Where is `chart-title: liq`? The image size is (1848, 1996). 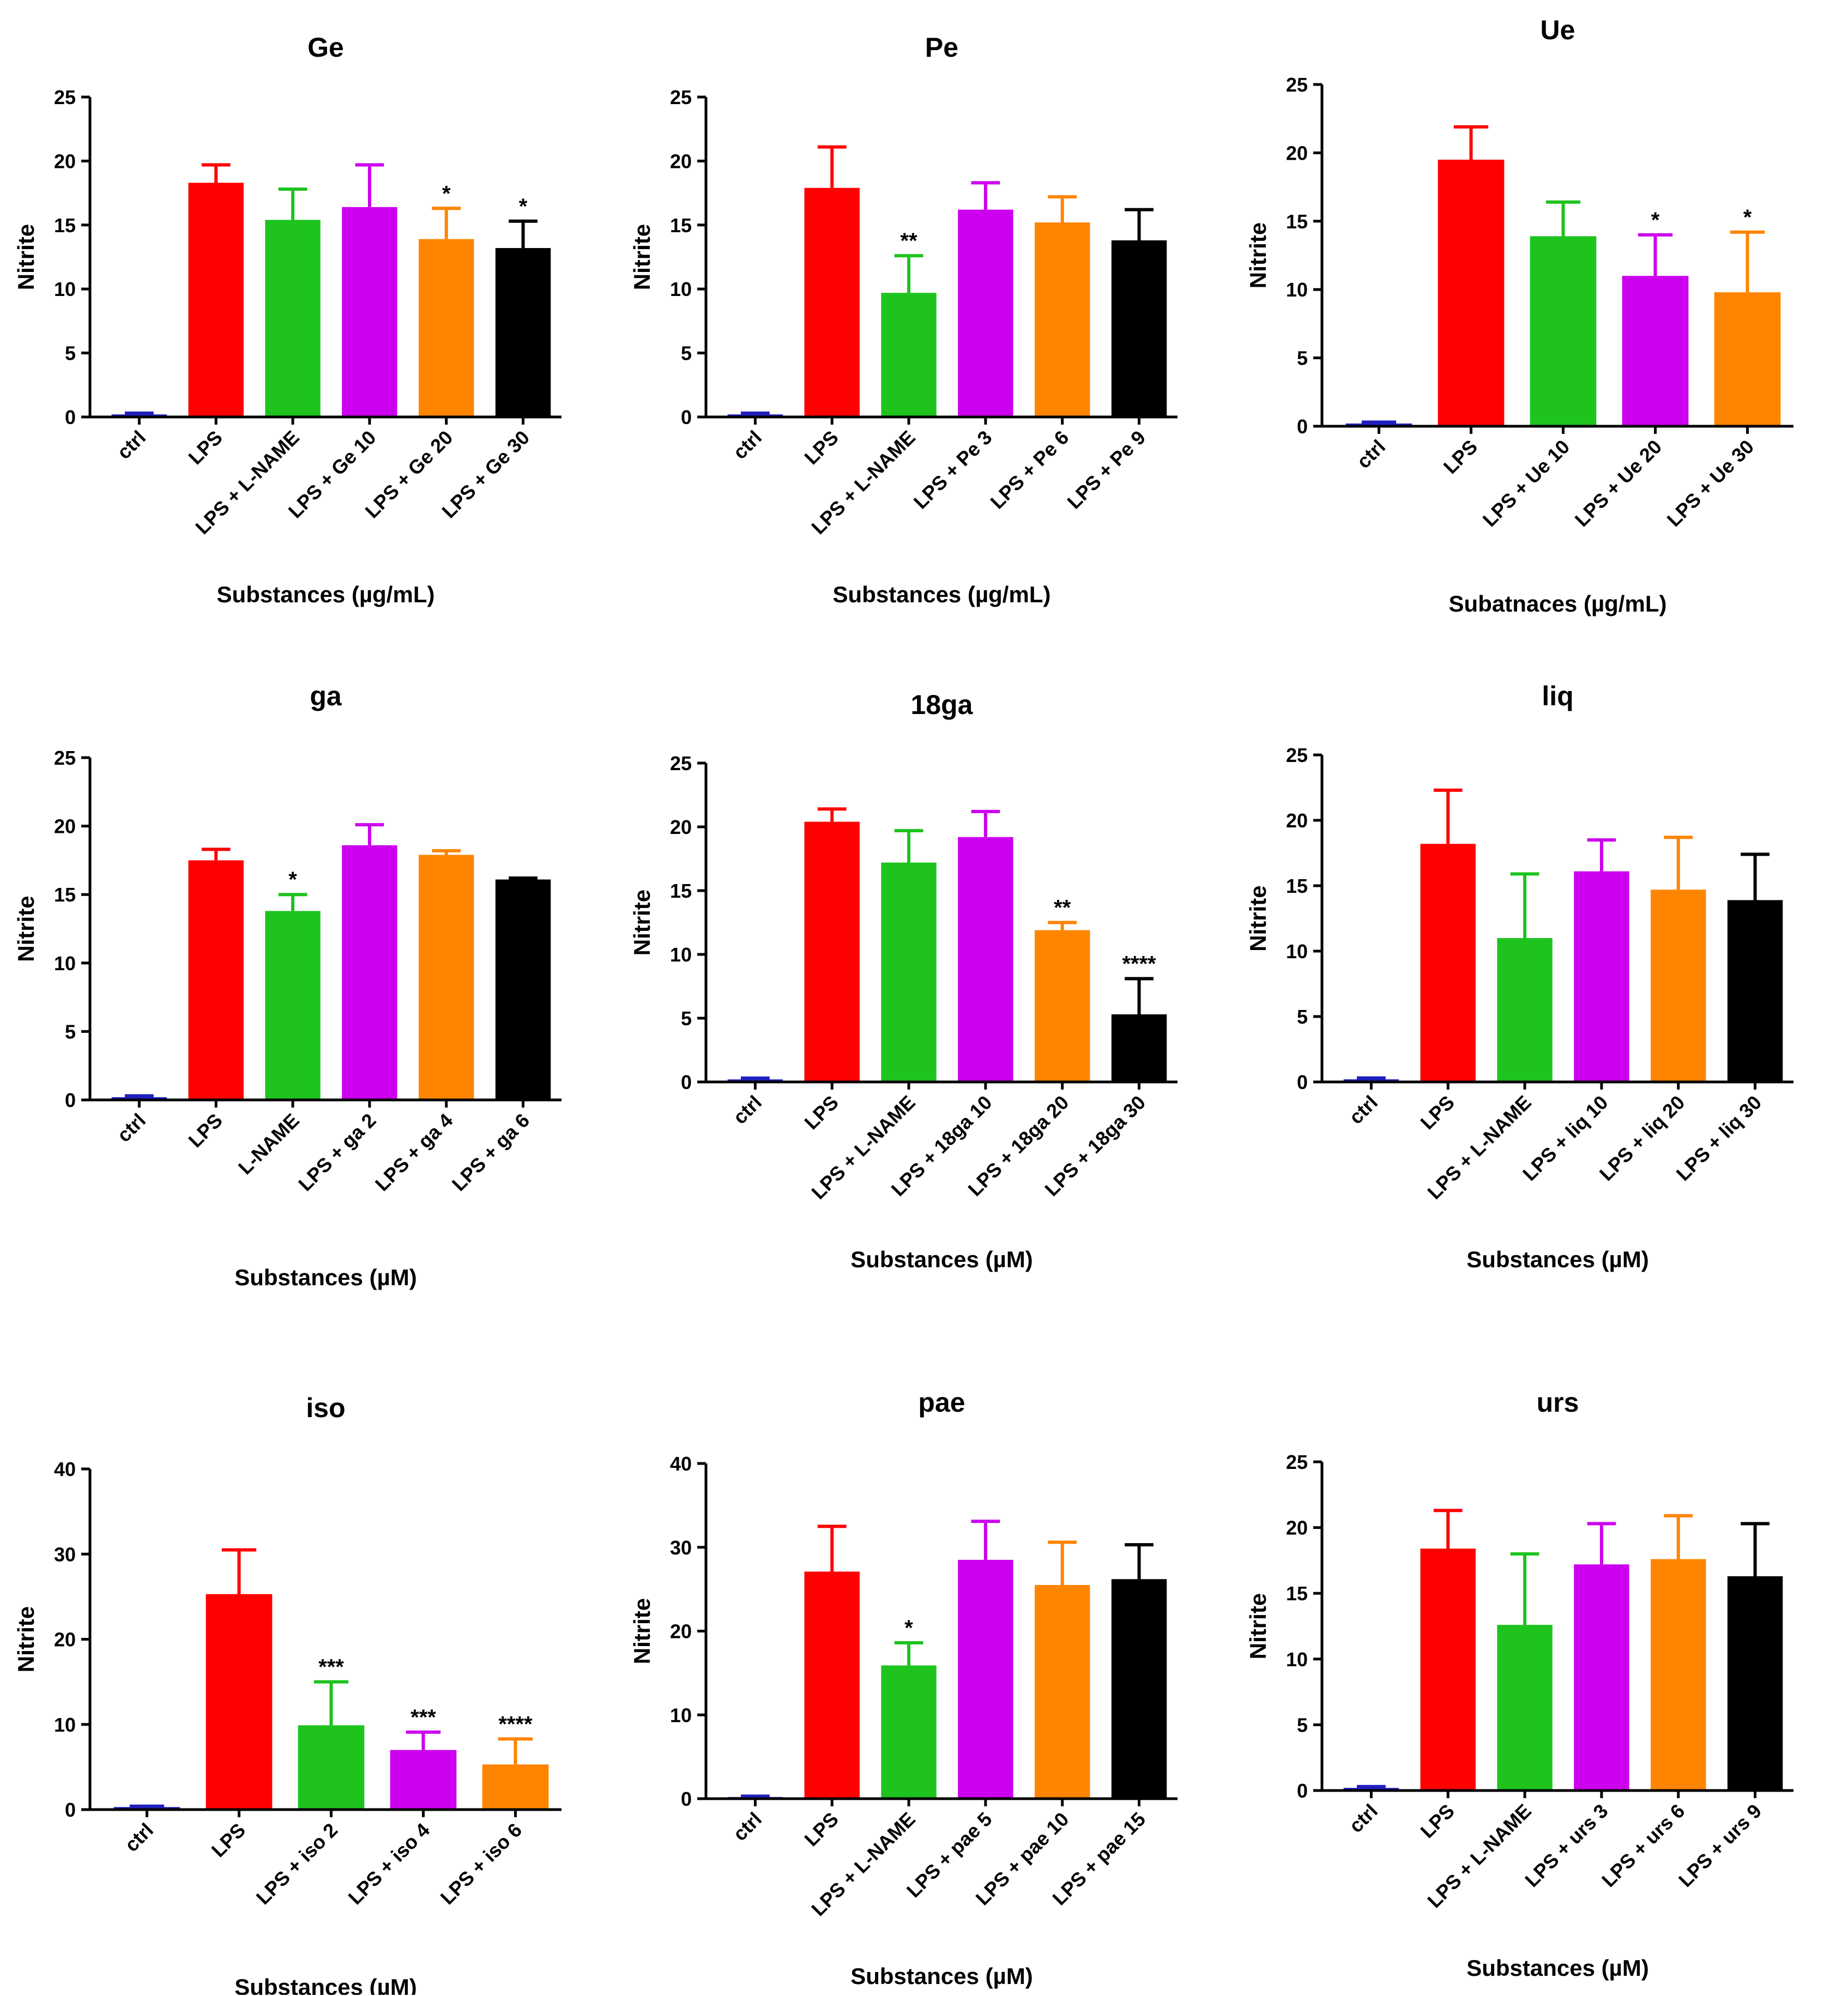
chart-title: liq is located at coordinates (1558, 696).